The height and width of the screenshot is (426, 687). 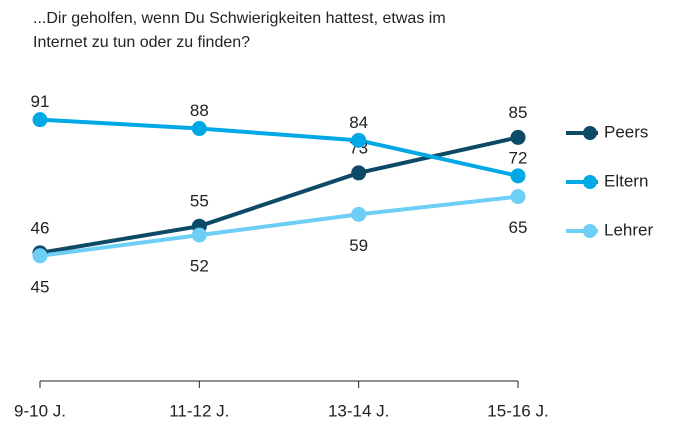 I want to click on data-label: 52, so click(x=199, y=266).